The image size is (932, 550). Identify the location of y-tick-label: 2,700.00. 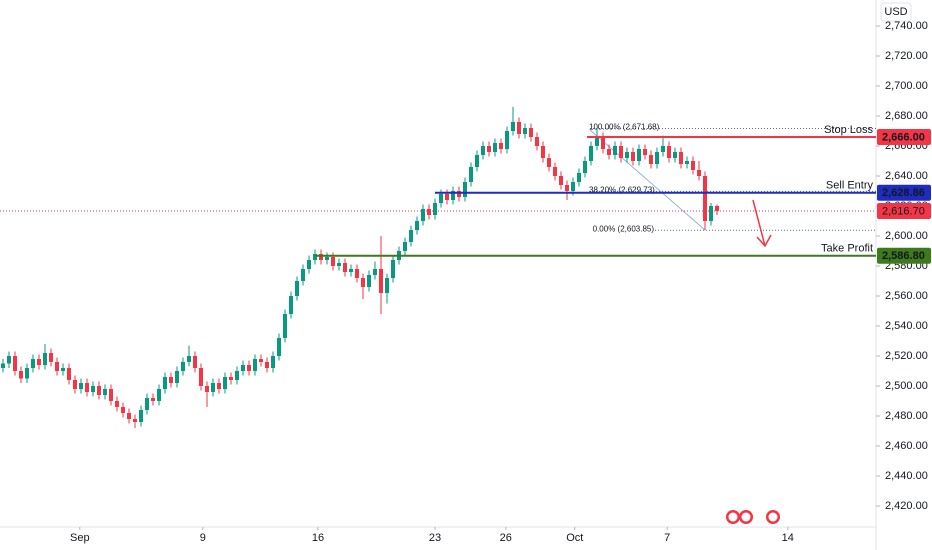
(906, 86).